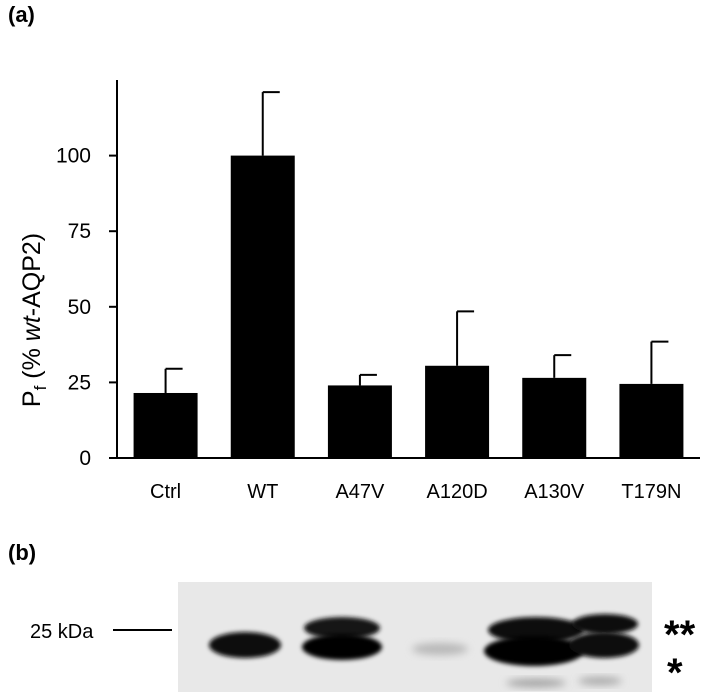 The width and height of the screenshot is (709, 693). I want to click on x-tick-label-a130v: A130V, so click(554, 492).